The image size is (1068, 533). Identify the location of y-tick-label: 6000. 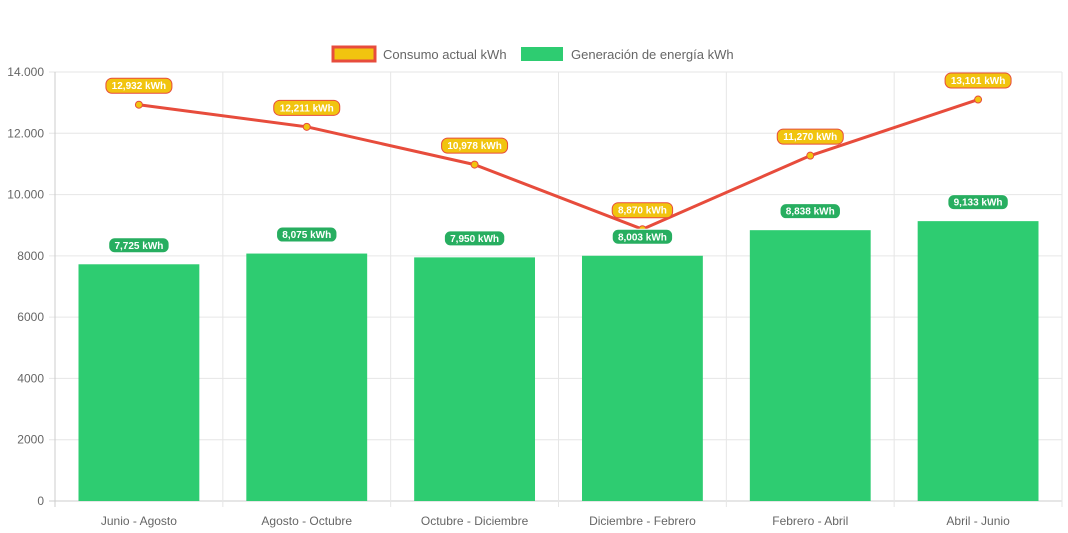
(30, 317).